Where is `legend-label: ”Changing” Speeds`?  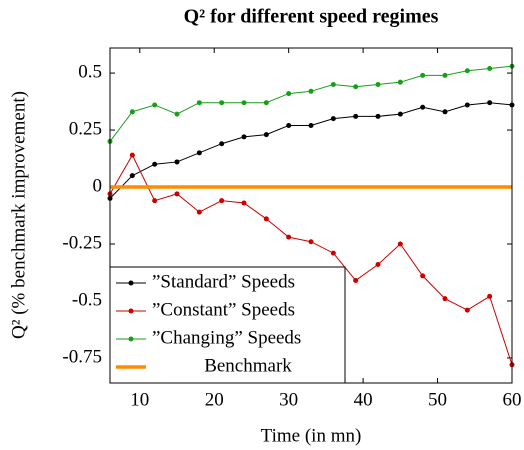
legend-label: ”Changing” Speeds is located at coordinates (226, 337).